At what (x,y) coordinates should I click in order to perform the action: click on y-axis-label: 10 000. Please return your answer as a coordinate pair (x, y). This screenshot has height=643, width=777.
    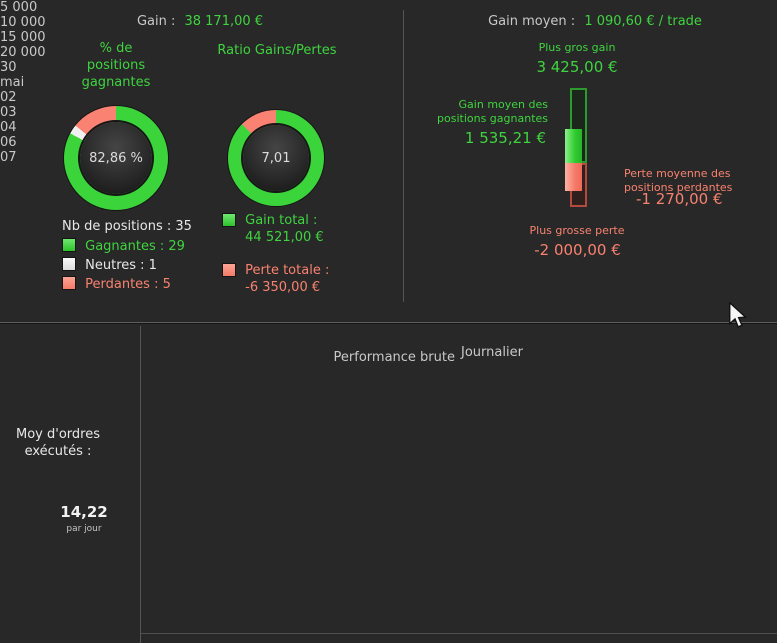
    Looking at the image, I should click on (23, 22).